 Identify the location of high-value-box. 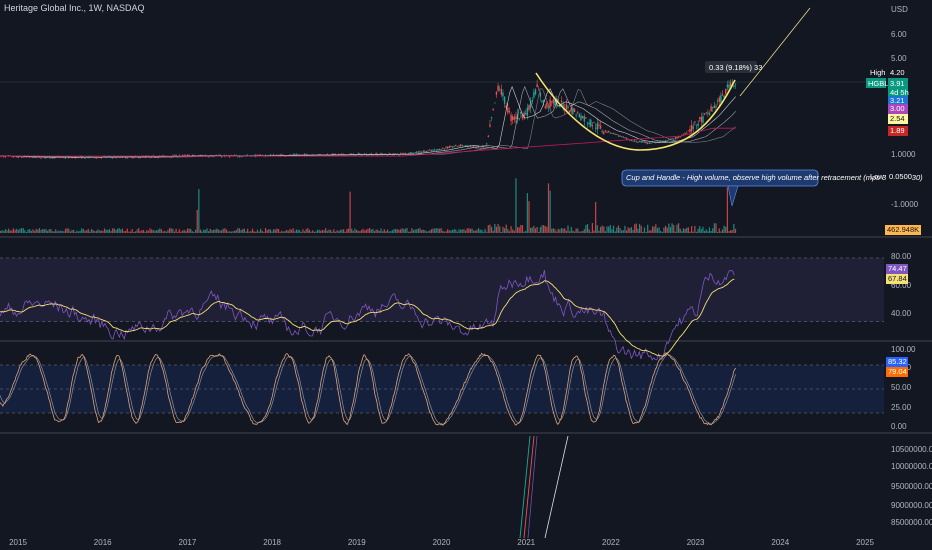
(898, 73).